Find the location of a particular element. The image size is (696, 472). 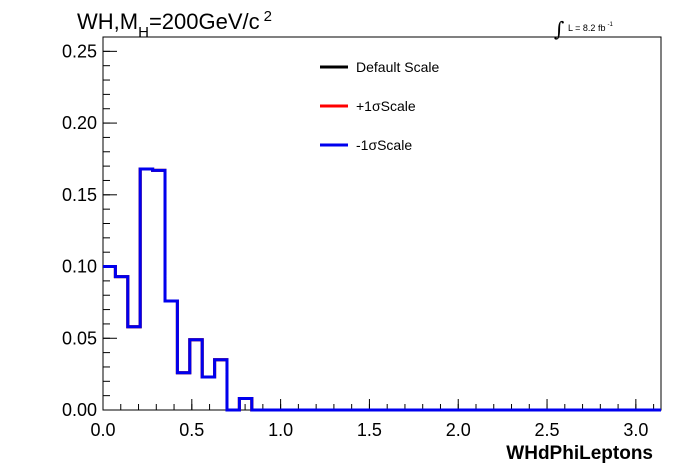

y-tick-label: 0.05 is located at coordinates (79, 338).